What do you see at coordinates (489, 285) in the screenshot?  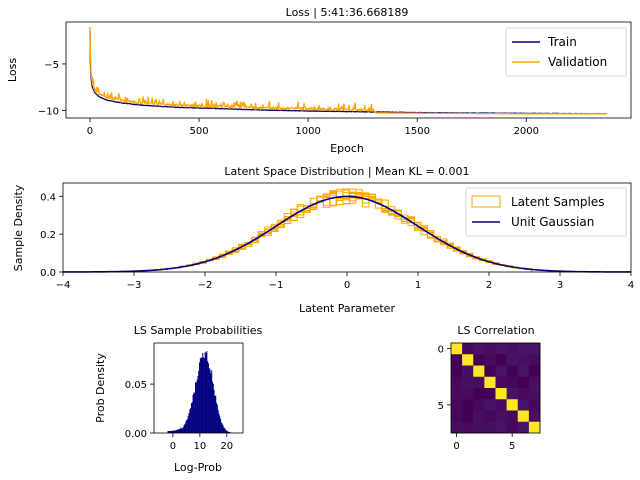 I see `latent-xtick-label: 2` at bounding box center [489, 285].